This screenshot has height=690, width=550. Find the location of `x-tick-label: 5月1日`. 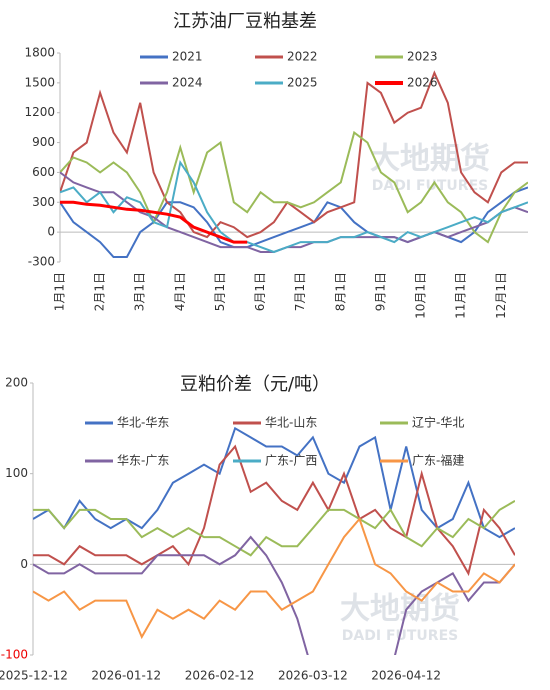

x-tick-label: 5月1日 is located at coordinates (220, 291).